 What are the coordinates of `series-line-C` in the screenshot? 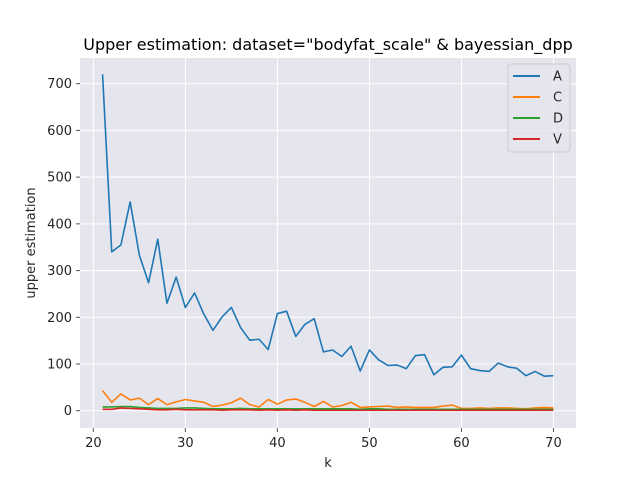 It's located at (327, 400).